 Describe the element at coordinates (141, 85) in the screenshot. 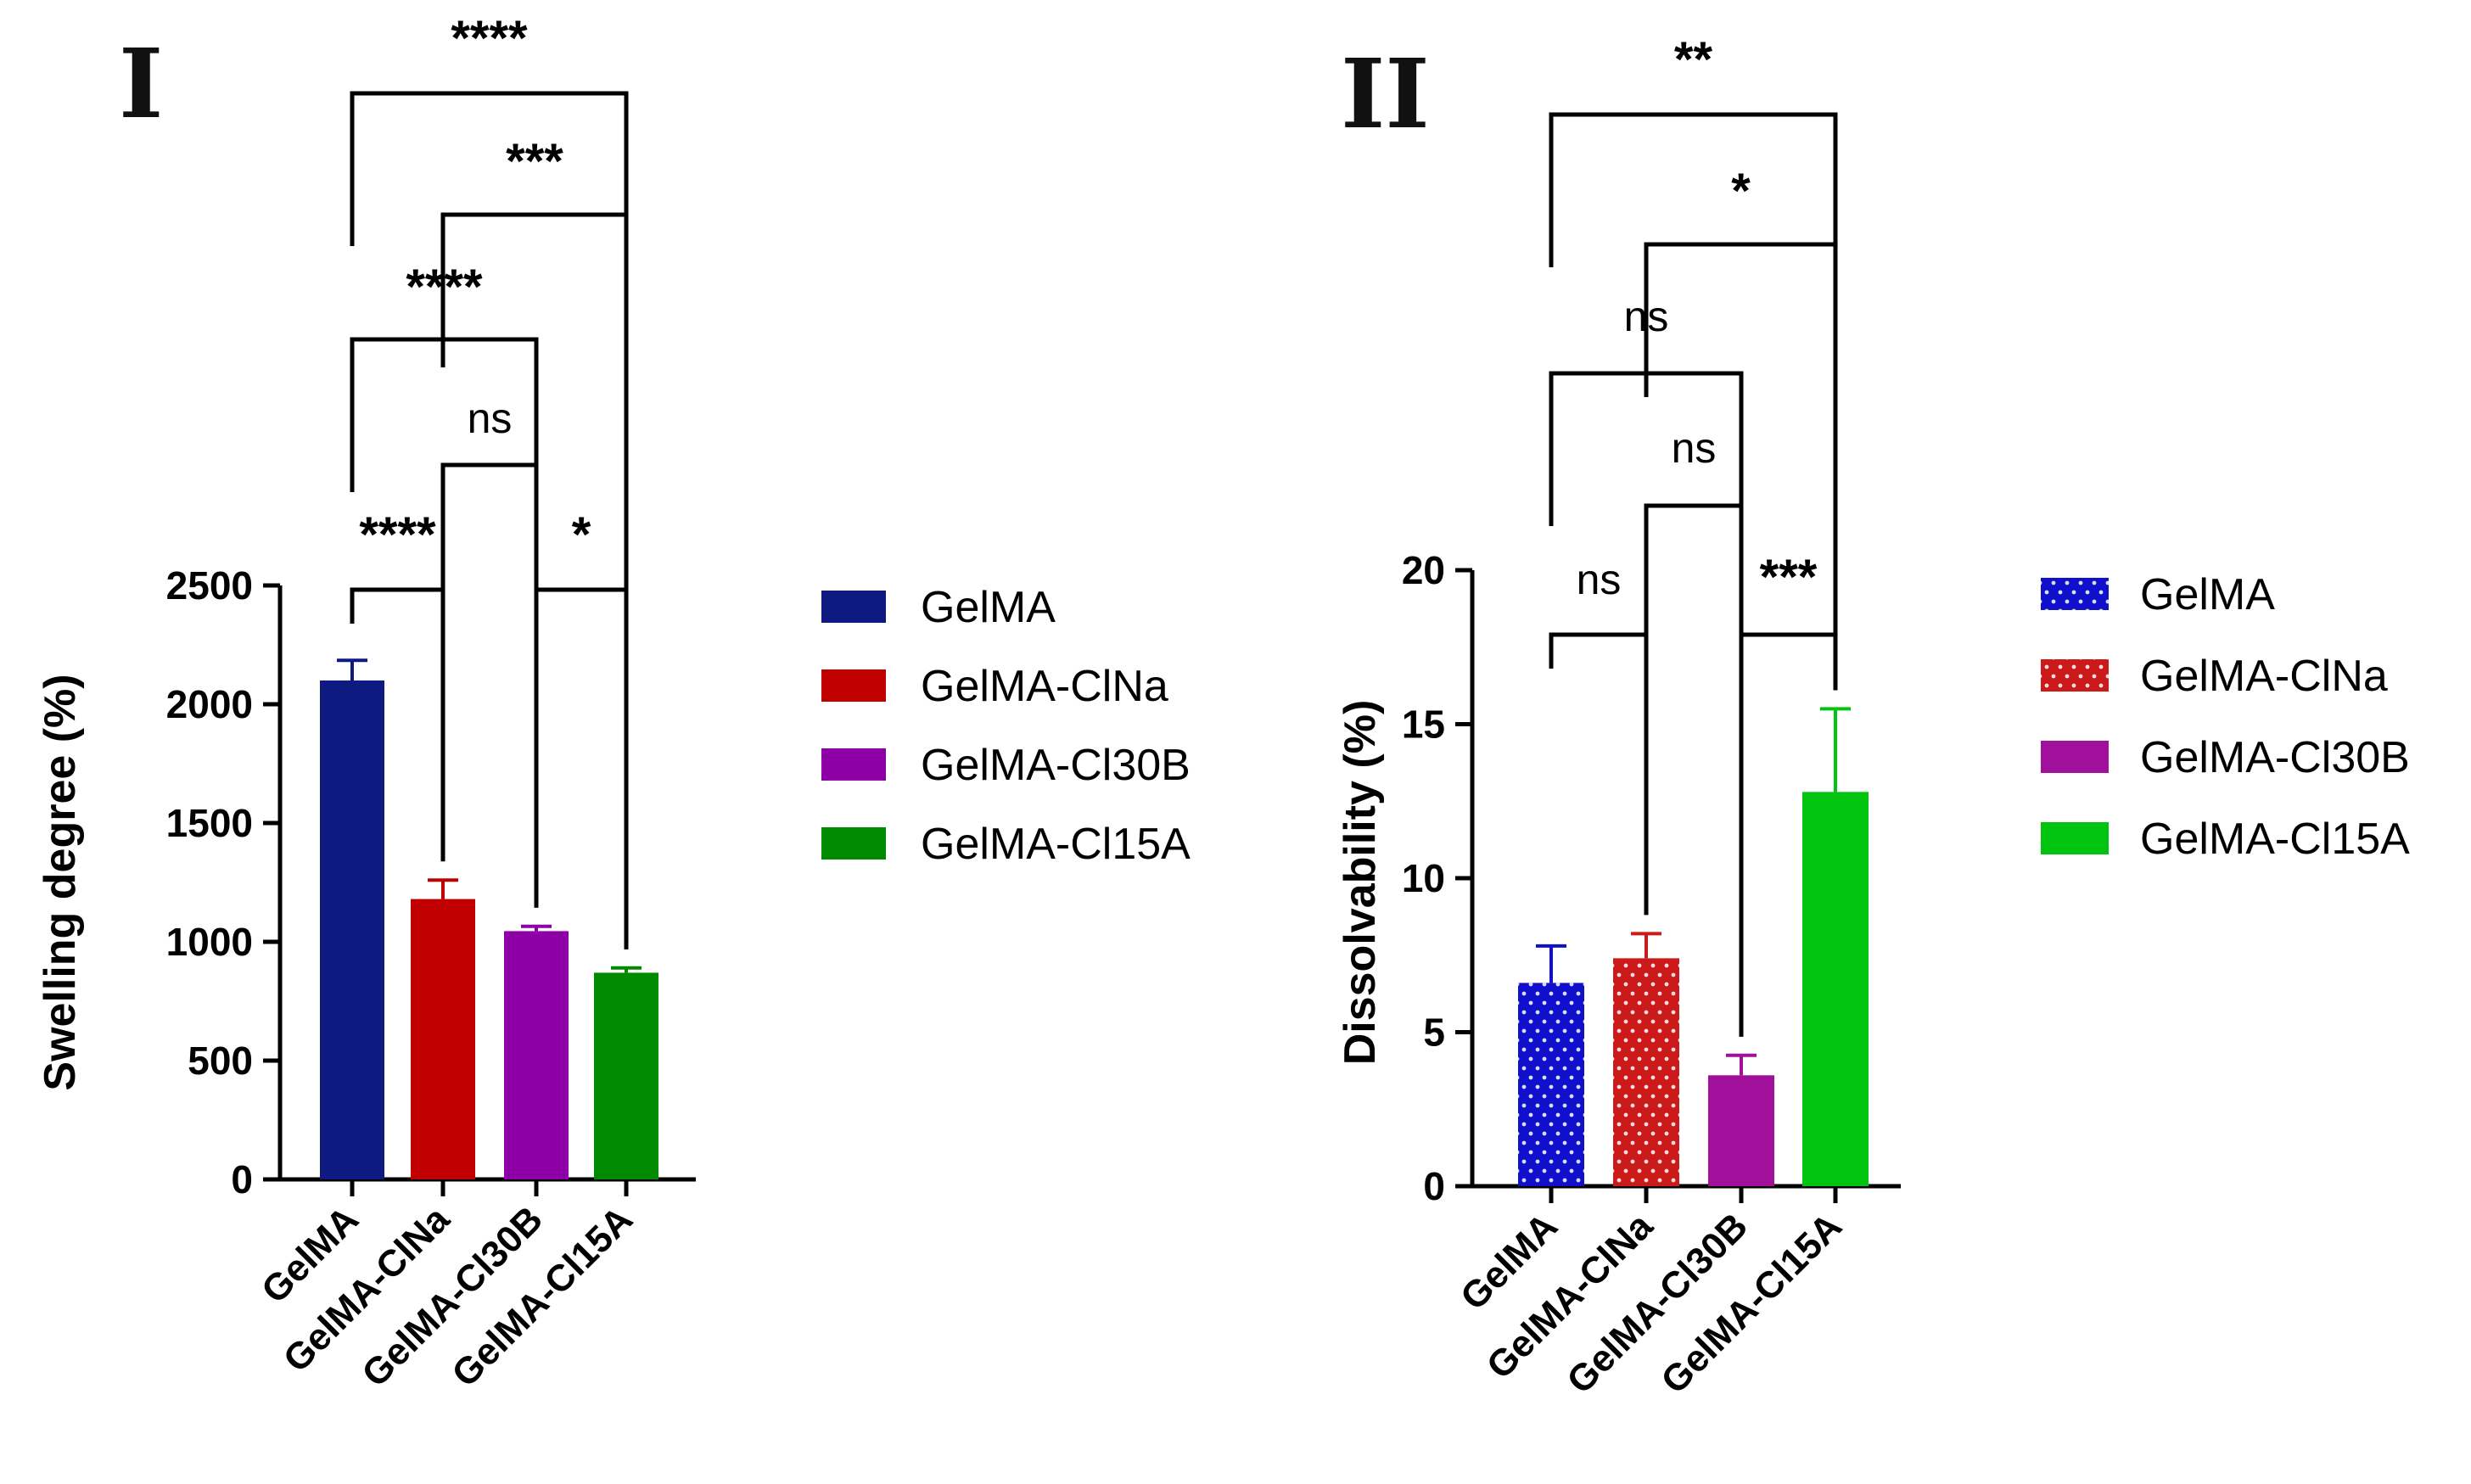

I see `panel-label-i: I` at that location.